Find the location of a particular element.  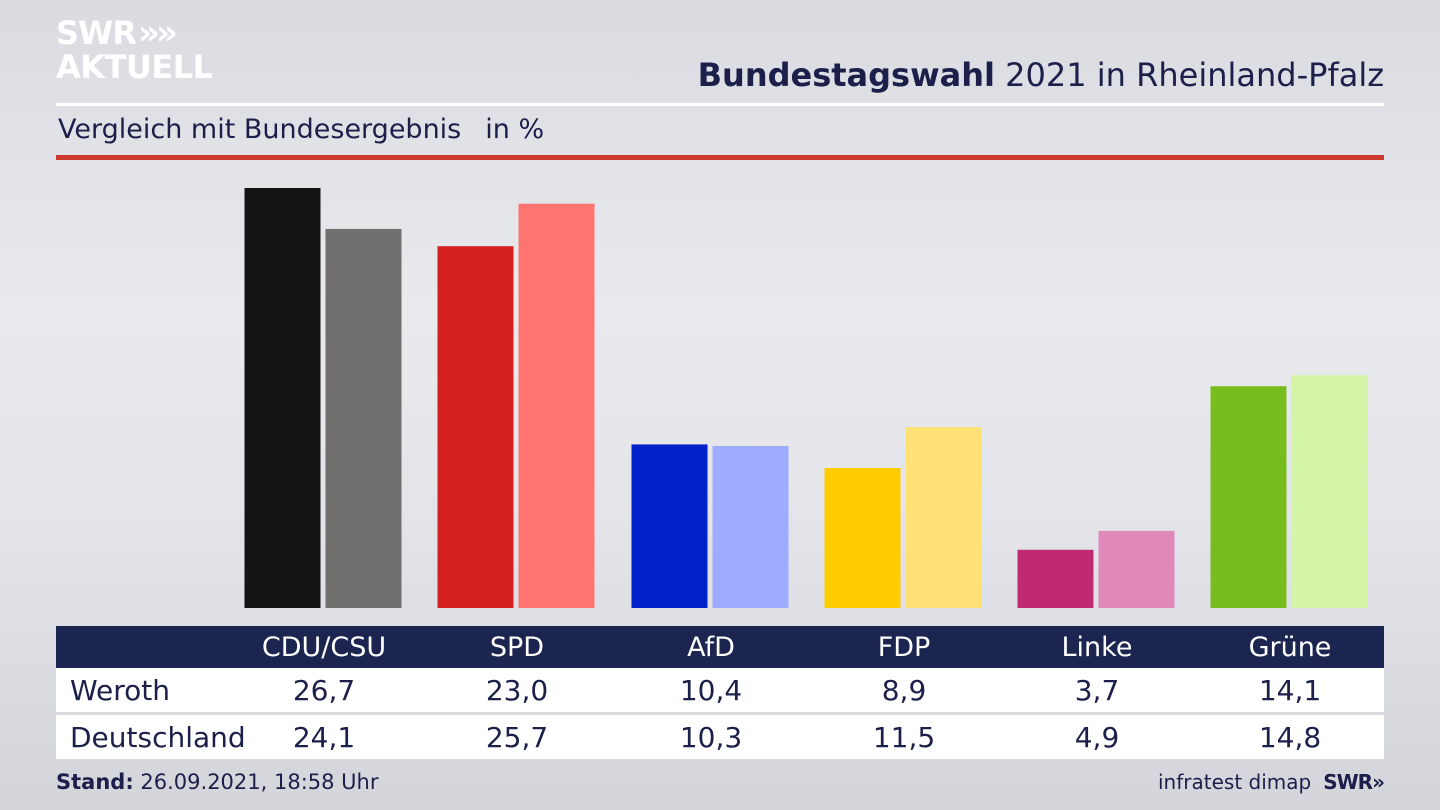

table-cell: 10,4 is located at coordinates (711, 690).